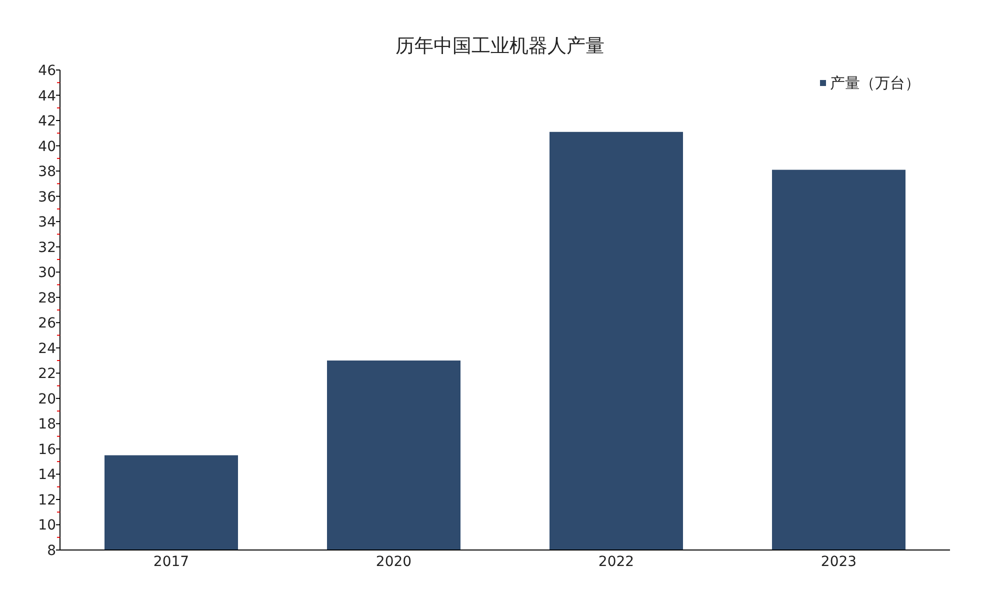 Image resolution: width=1000 pixels, height=600 pixels. Describe the element at coordinates (500, 46) in the screenshot. I see `chart-title: 历年中国工业机器人产量` at that location.